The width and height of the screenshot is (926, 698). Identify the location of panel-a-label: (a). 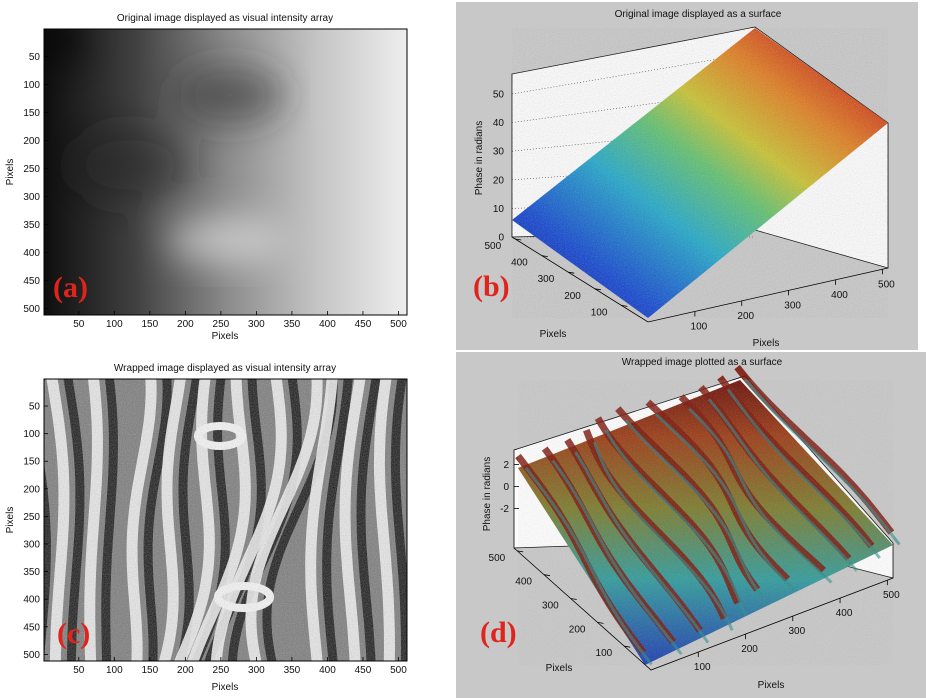
(70, 287).